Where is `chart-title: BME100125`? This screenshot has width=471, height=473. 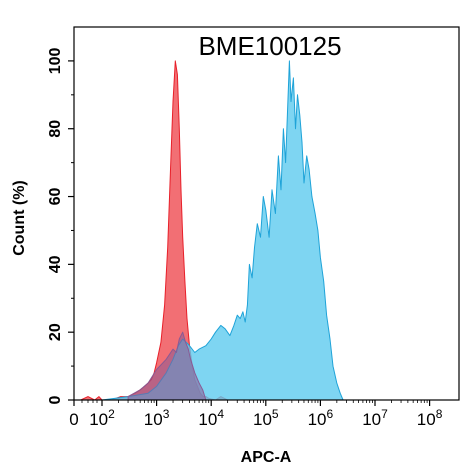
chart-title: BME100125 is located at coordinates (269, 46).